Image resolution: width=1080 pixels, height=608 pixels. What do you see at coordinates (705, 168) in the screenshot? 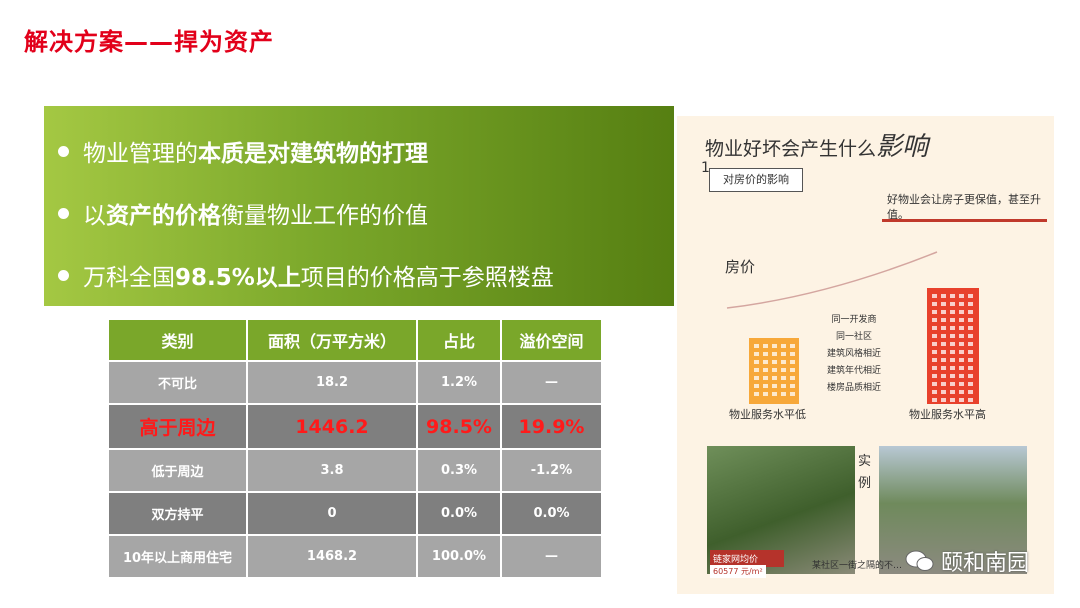
I see `section-number: 1` at bounding box center [705, 168].